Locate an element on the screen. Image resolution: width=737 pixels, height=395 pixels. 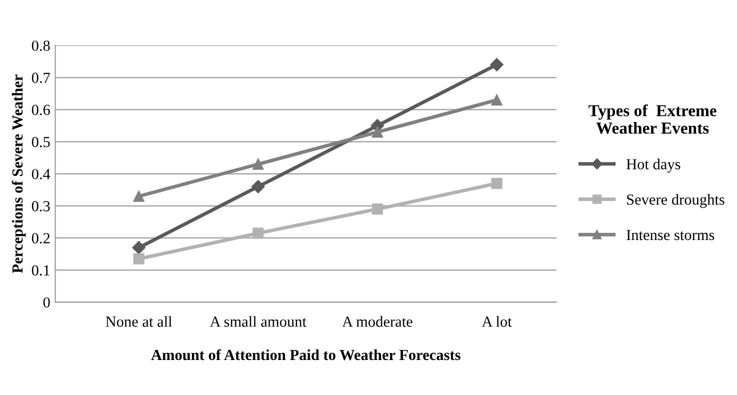
y-tick-label: 0.7 is located at coordinates (41, 78).